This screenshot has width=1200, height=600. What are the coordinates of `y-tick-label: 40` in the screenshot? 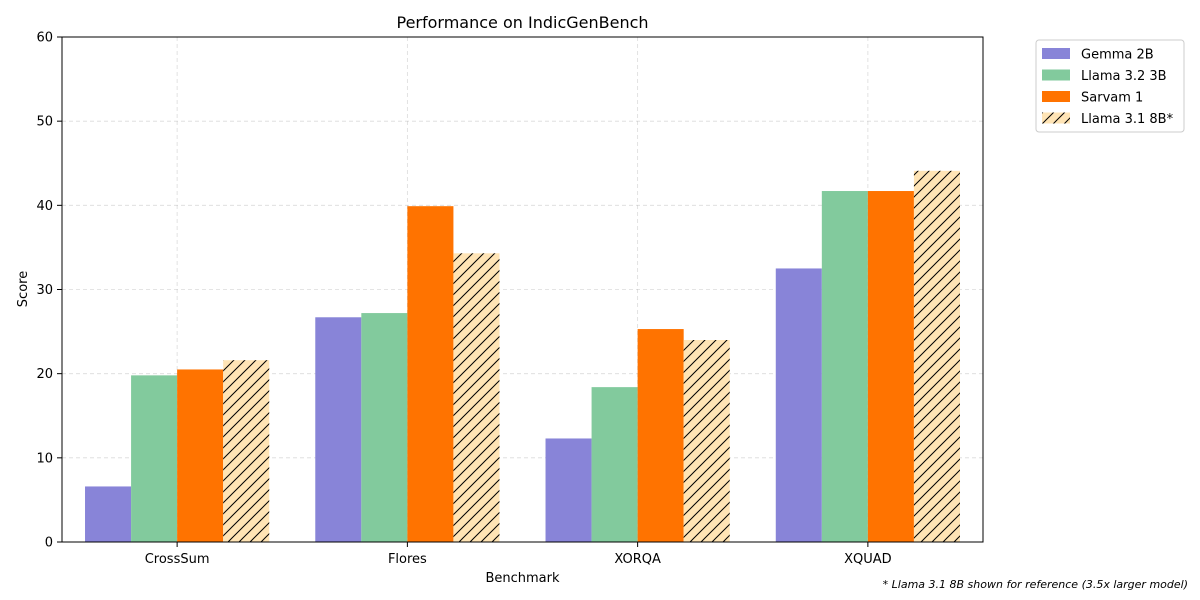 It's located at (44, 206).